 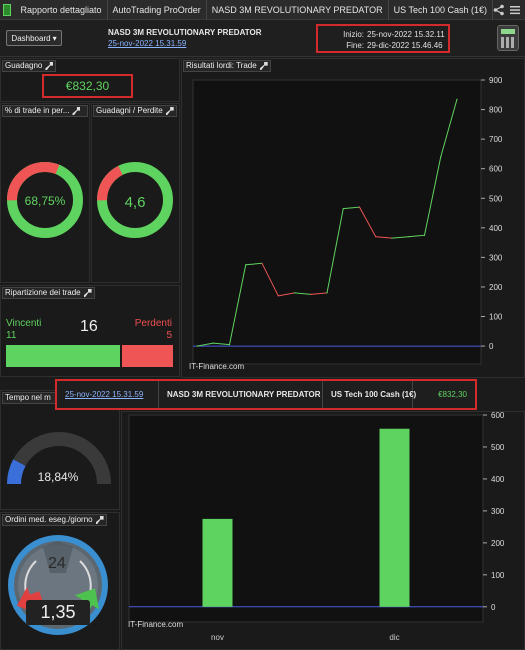 I want to click on winners-label: Vincenti, so click(x=24, y=323).